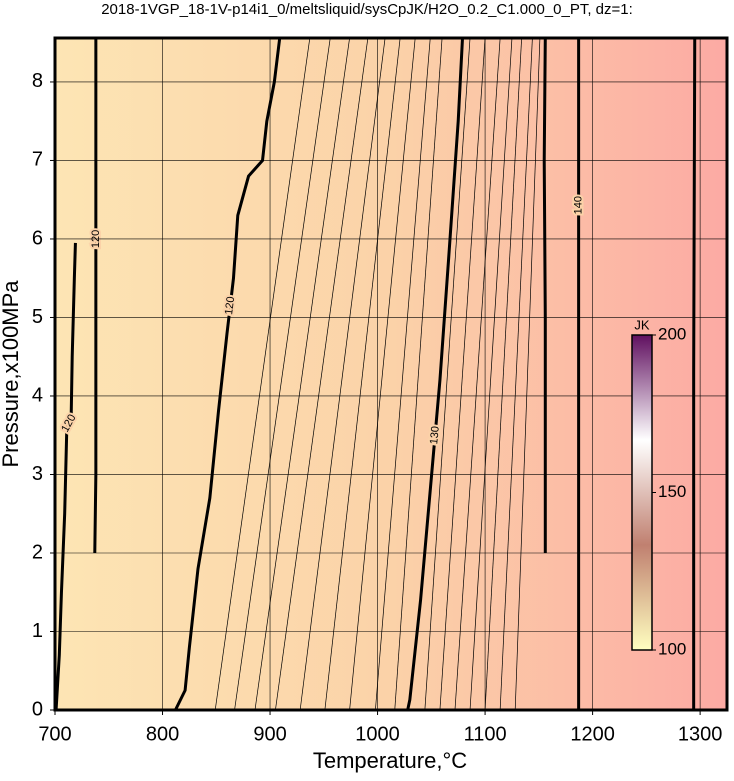 The width and height of the screenshot is (734, 781). I want to click on y-tick-label: 6, so click(37, 238).